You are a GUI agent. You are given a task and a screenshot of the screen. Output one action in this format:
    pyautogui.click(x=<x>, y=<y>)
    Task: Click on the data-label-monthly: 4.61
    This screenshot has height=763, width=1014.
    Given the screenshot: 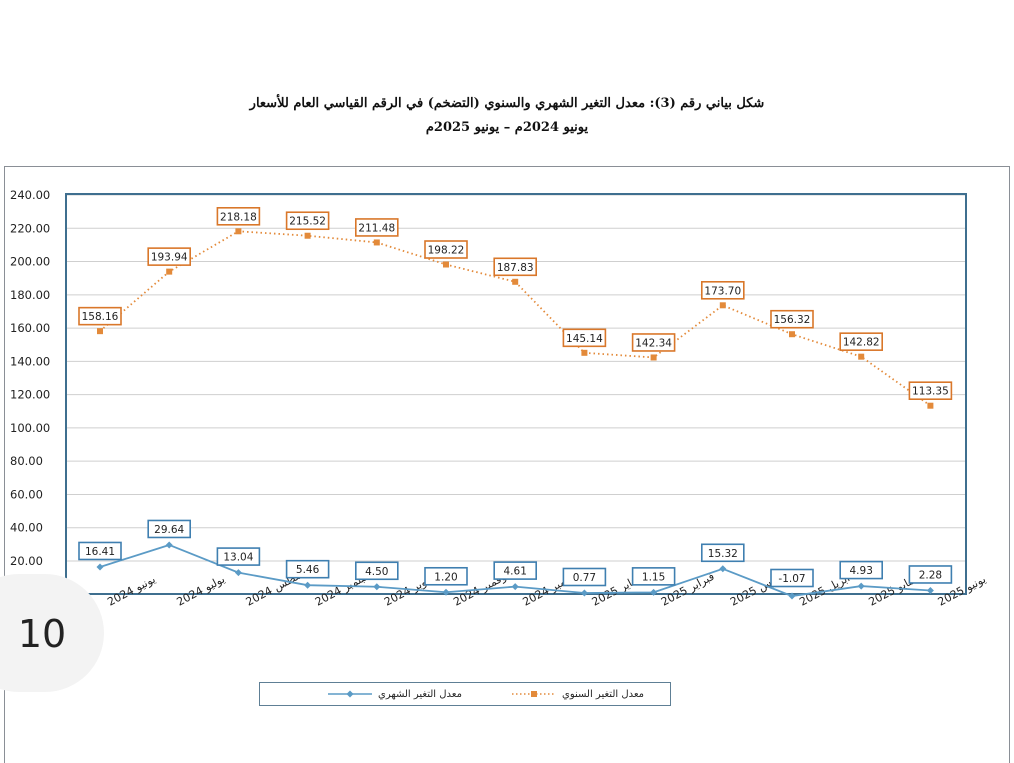 What is the action you would take?
    pyautogui.click(x=515, y=572)
    